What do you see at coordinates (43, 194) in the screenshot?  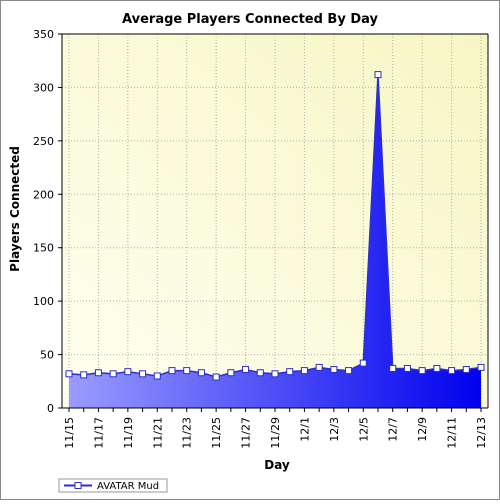 I see `y-tick-label: 200` at bounding box center [43, 194].